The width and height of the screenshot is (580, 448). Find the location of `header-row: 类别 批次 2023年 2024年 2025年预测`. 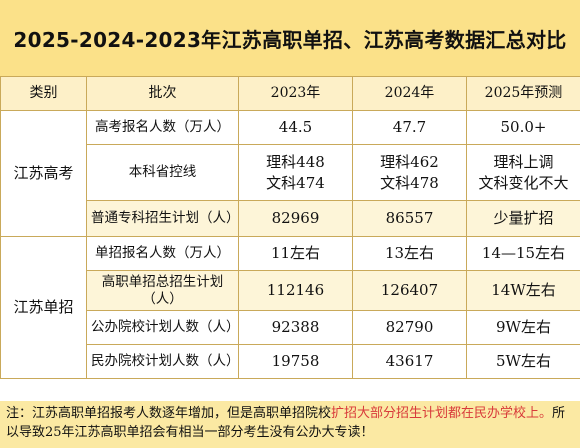

header-row: 类别 批次 2023年 2024年 2025年预测 is located at coordinates (290, 93).